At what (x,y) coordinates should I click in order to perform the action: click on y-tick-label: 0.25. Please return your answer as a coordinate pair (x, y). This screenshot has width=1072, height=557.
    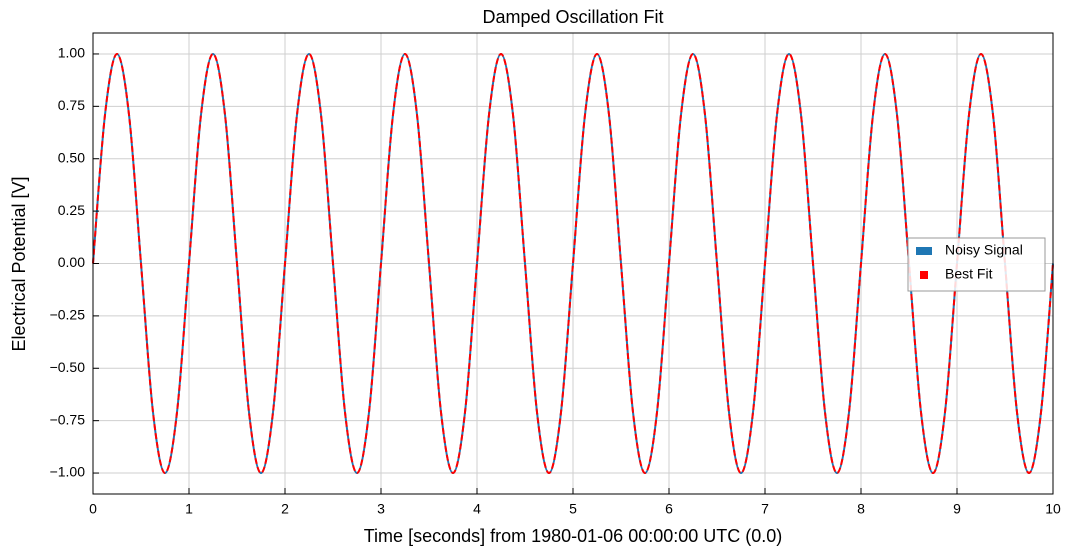
    Looking at the image, I should click on (71, 210).